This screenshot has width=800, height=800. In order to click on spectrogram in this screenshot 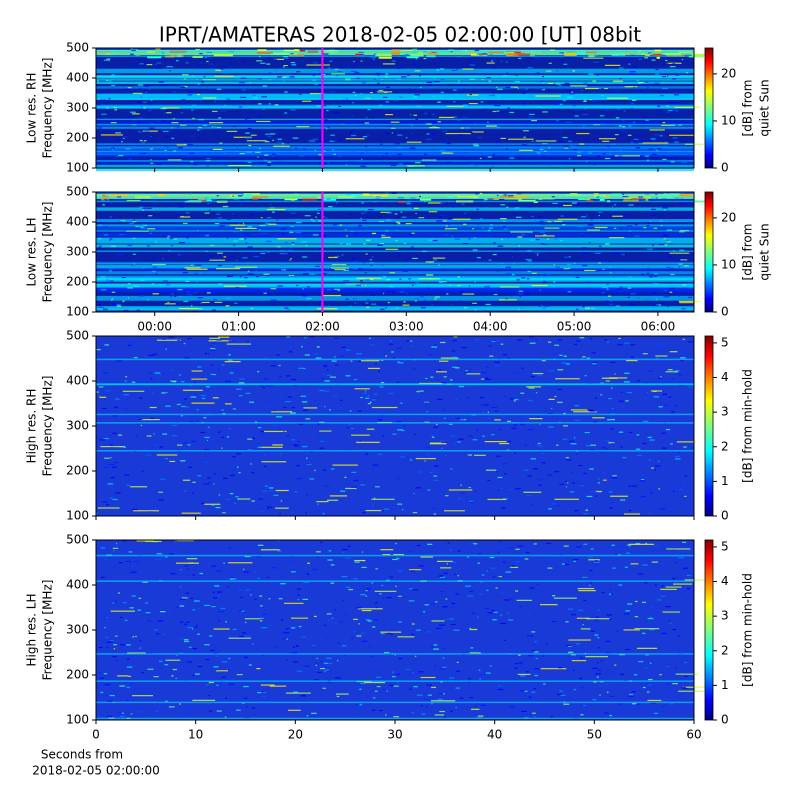, I will do `click(402, 252)`.